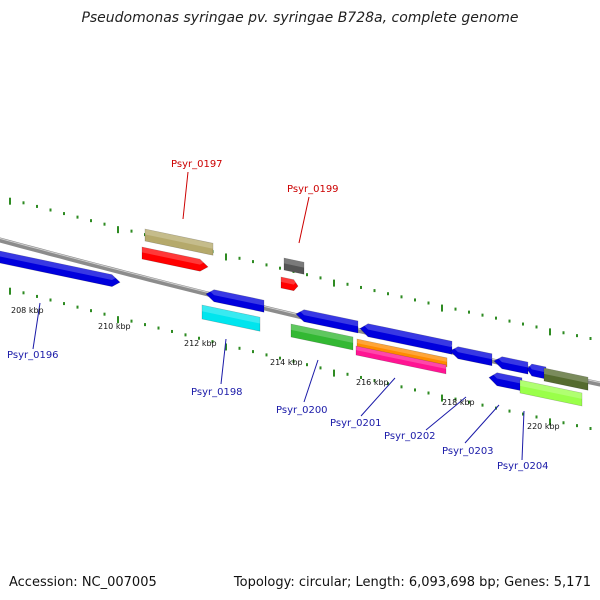 This screenshot has height=600, width=600. I want to click on accession-text: Accession: NC_007005, so click(83, 582).